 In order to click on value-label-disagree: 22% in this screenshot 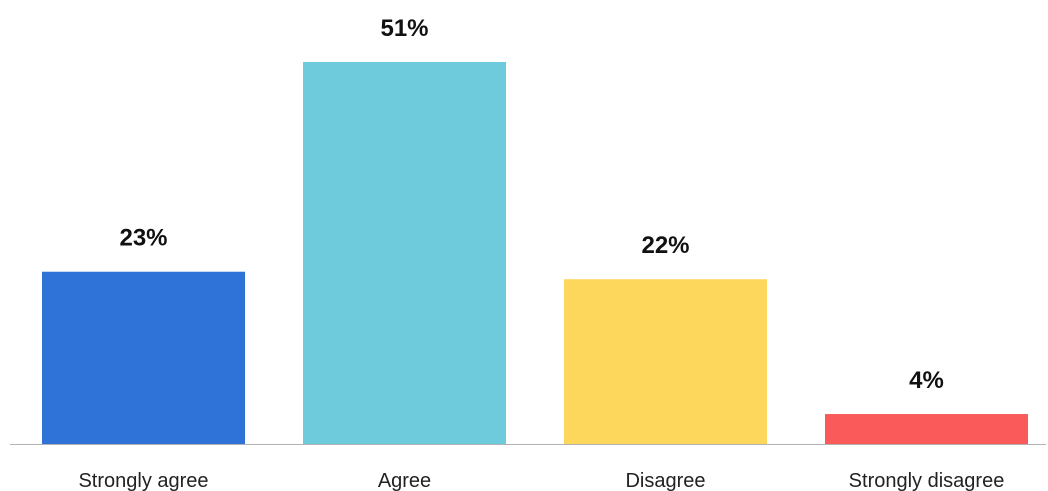, I will do `click(665, 245)`.